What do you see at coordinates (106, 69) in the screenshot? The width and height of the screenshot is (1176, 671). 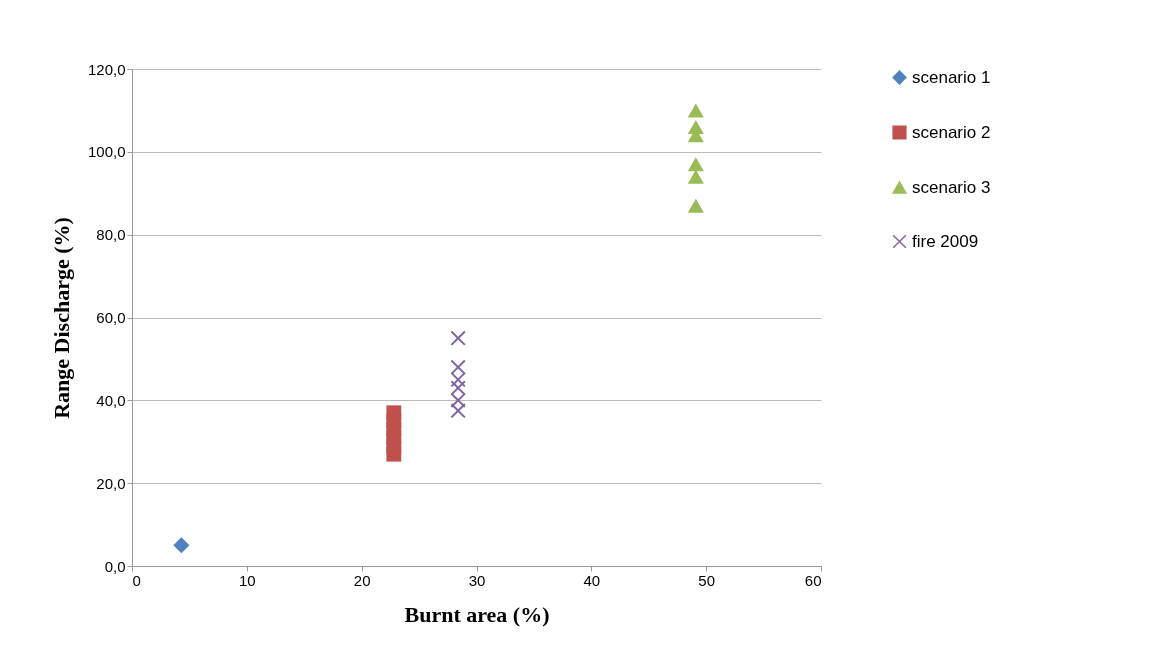 I see `y-tick-label: 120,0` at bounding box center [106, 69].